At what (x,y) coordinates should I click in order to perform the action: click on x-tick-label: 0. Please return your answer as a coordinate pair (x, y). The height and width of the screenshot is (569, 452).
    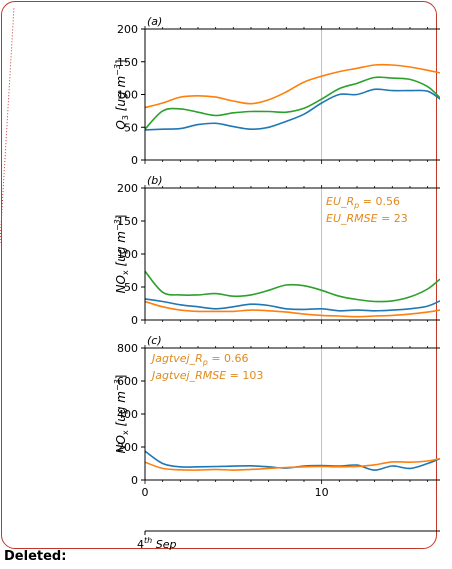
    Looking at the image, I should click on (145, 492).